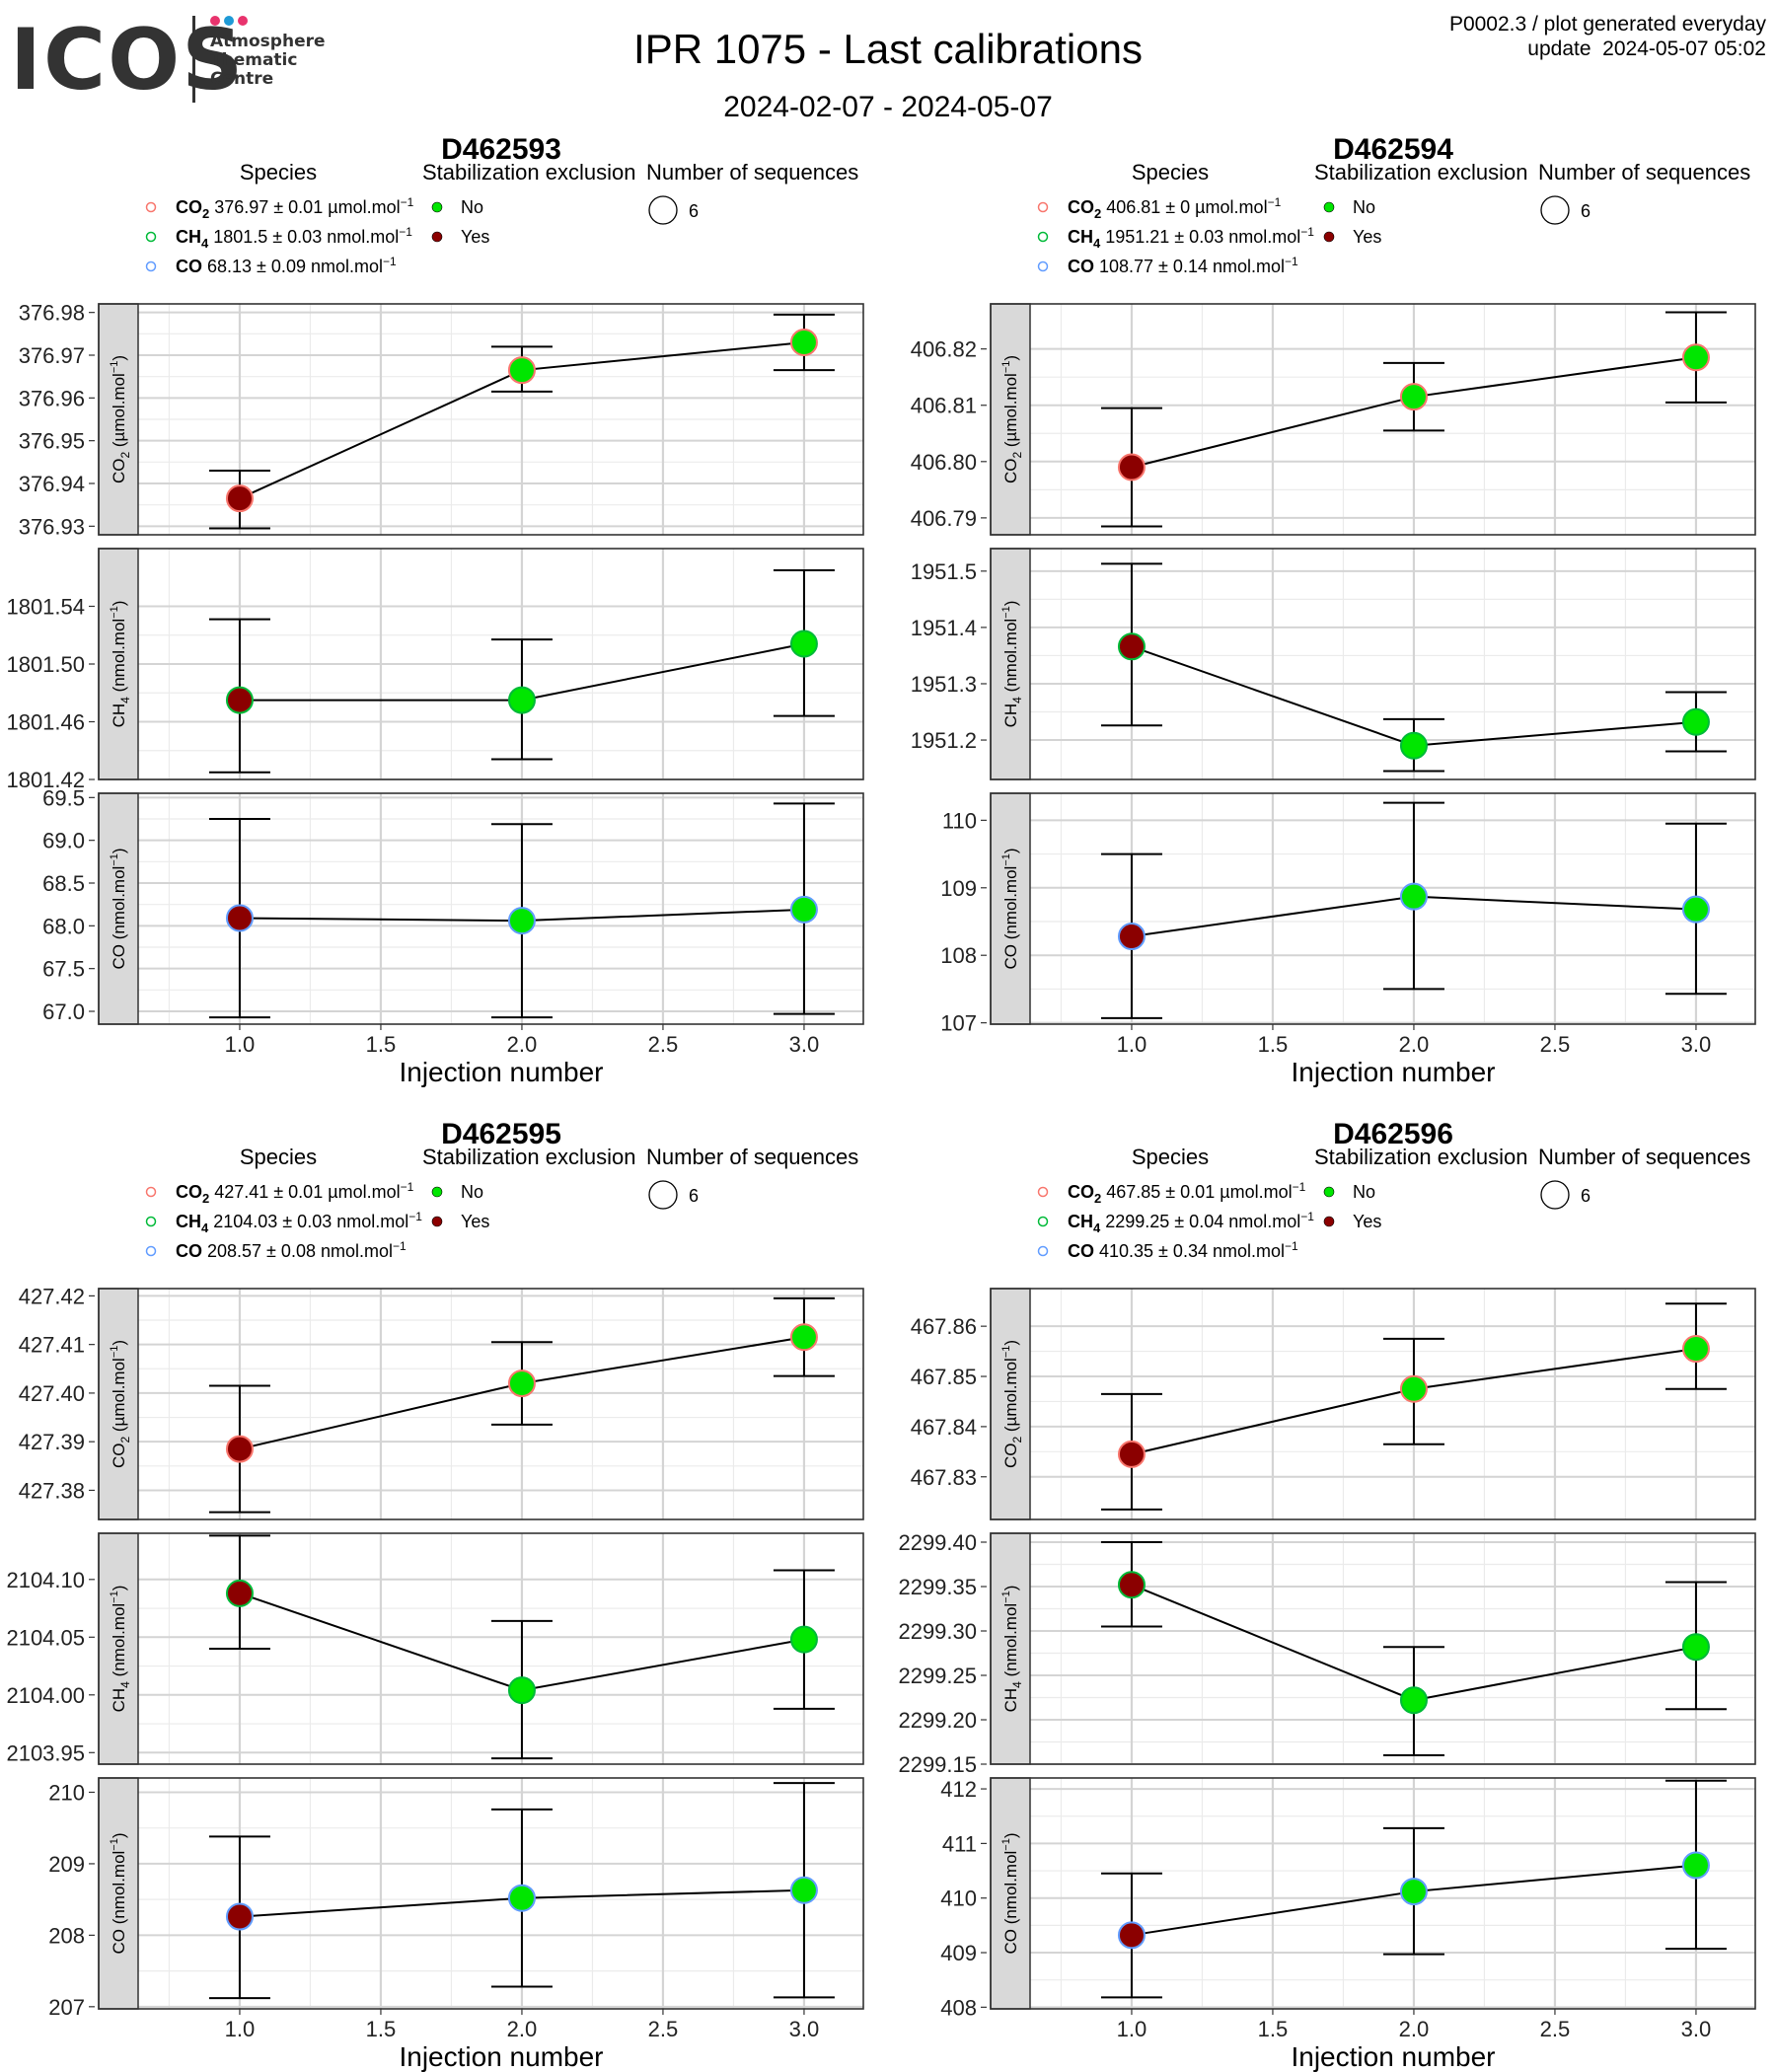  Describe the element at coordinates (292, 1250) in the screenshot. I see `species-legend-label: CO 208.57 ± 0.08 nmol.mol−1` at that location.